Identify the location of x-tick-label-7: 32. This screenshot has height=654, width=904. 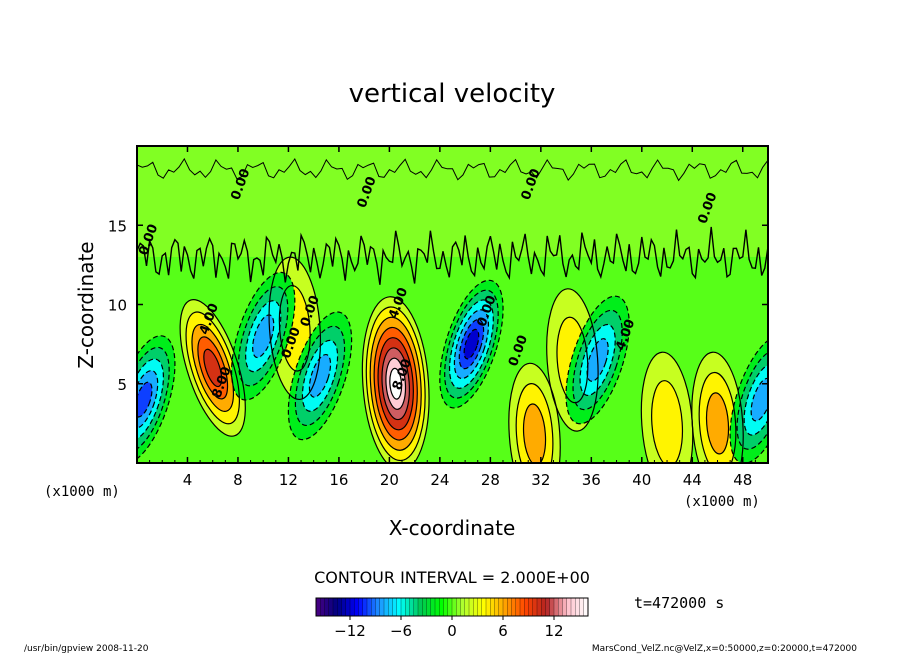
(540, 480).